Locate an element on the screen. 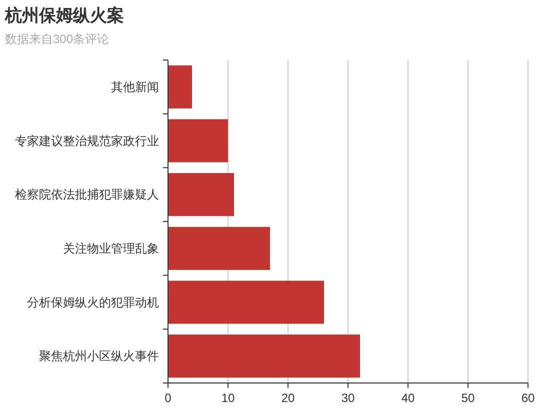  x-tick-label: 0 is located at coordinates (168, 398).